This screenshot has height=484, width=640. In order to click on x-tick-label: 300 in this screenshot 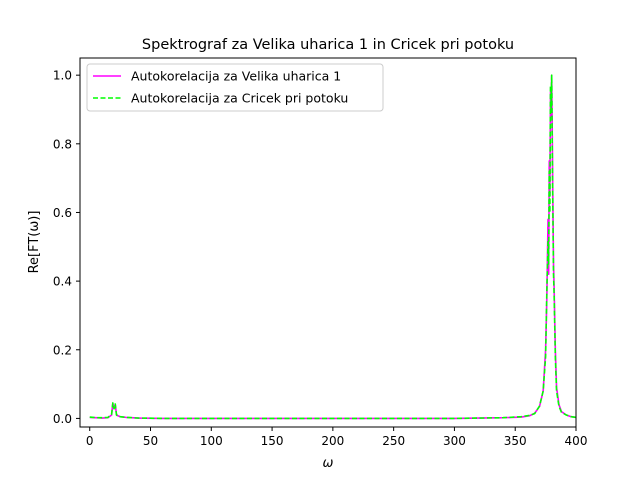, I will do `click(454, 441)`.